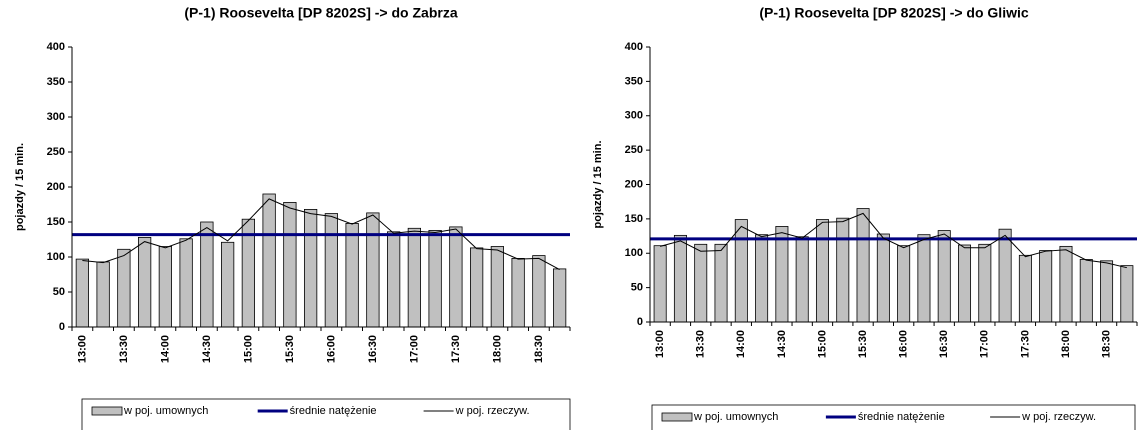  Describe the element at coordinates (56, 47) in the screenshot. I see `y-tick-label: 400` at that location.